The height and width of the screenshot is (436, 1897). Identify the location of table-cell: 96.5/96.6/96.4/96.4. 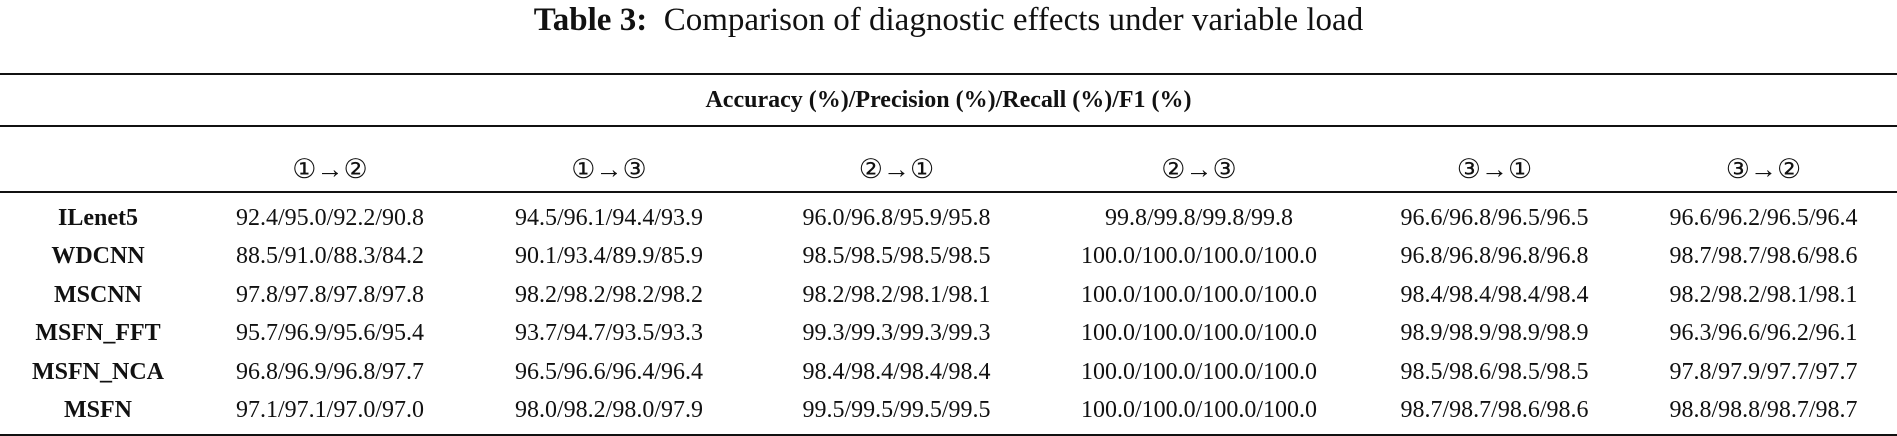
(608, 371).